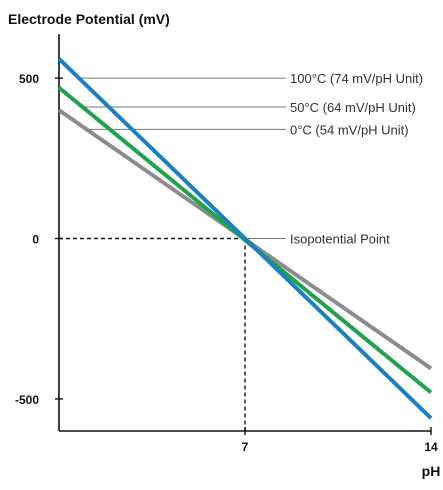 The image size is (443, 490). What do you see at coordinates (353, 107) in the screenshot?
I see `series-label: 50°C (64 mV/pH Unit)` at bounding box center [353, 107].